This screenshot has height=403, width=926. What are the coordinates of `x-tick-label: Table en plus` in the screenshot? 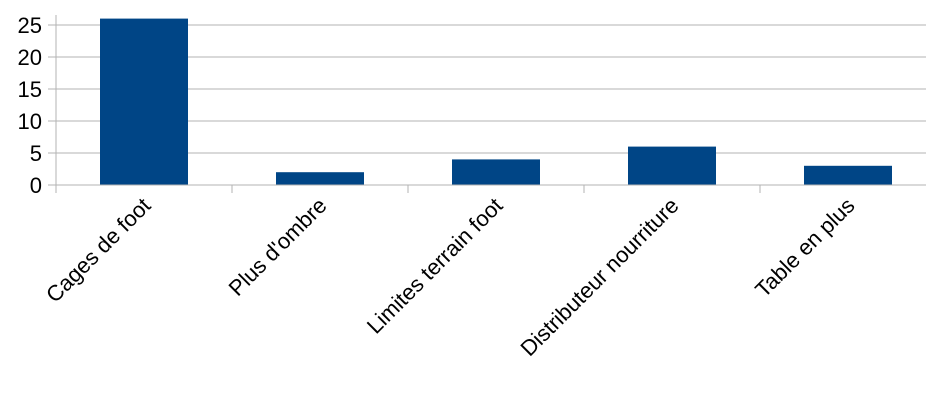 It's located at (804, 247).